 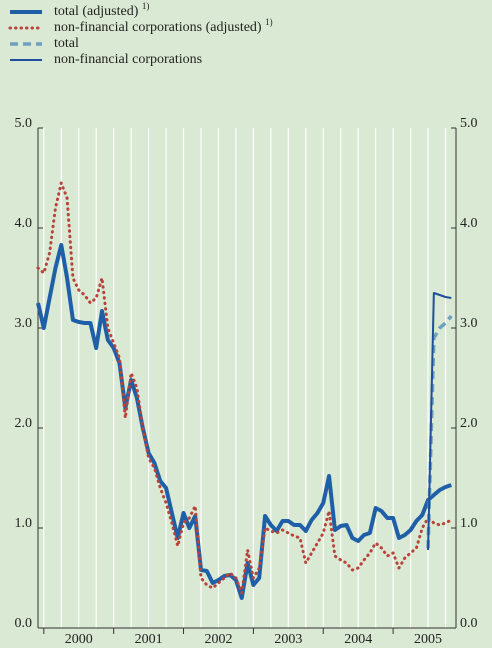 I want to click on y-tick-label: 4.0, so click(x=24, y=223).